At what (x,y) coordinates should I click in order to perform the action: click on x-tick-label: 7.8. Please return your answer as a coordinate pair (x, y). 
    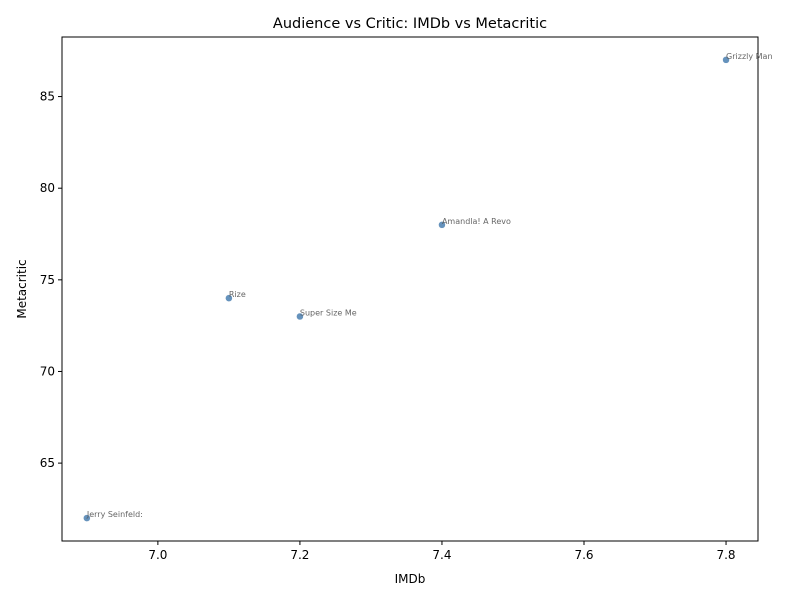
    Looking at the image, I should click on (725, 555).